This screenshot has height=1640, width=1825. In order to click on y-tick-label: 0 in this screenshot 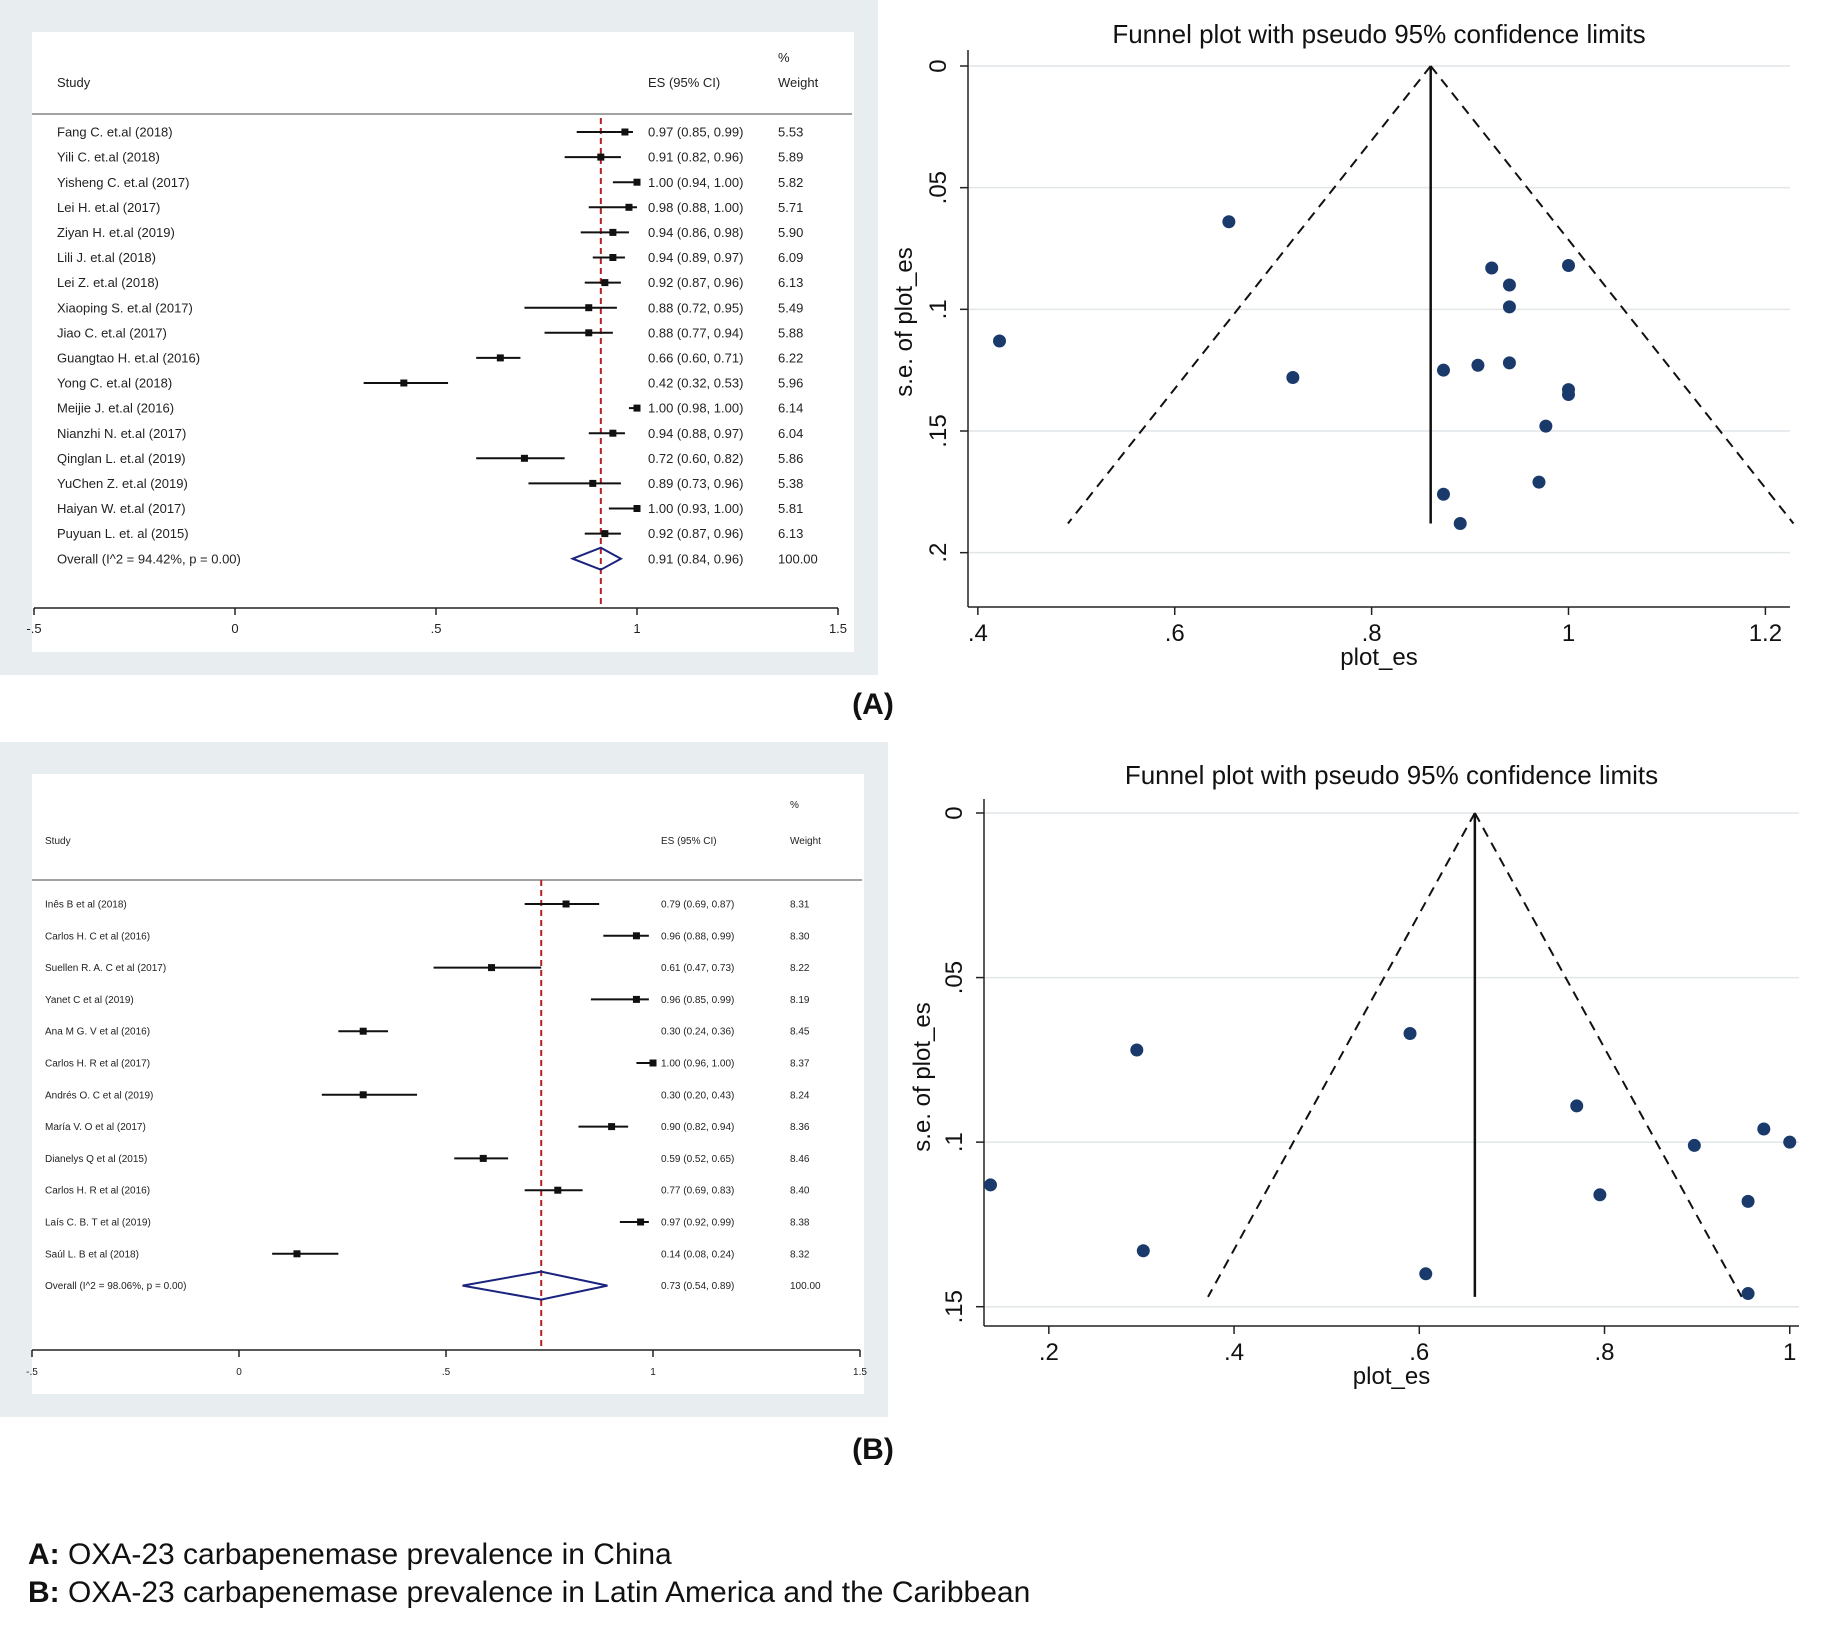, I will do `click(938, 65)`.